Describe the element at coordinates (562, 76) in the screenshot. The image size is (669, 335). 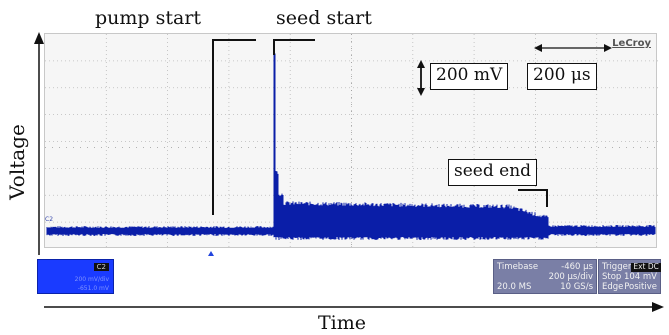
I see `time-scale-box: 200 μs` at that location.